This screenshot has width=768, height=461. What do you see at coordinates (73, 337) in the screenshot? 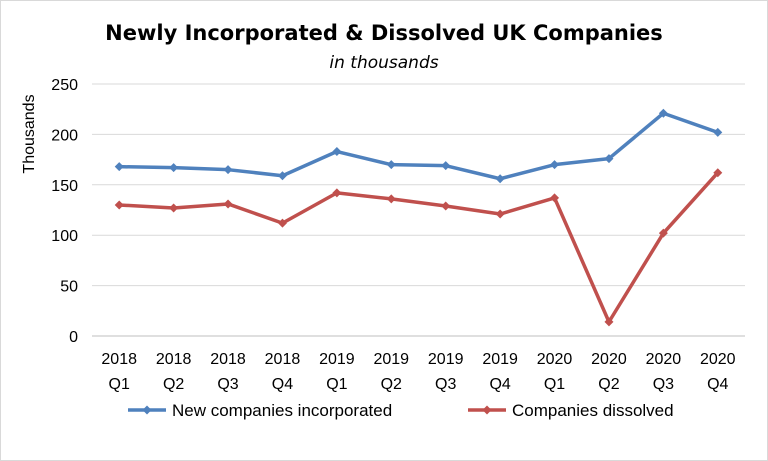
I see `y-tick-label: 0` at bounding box center [73, 337].